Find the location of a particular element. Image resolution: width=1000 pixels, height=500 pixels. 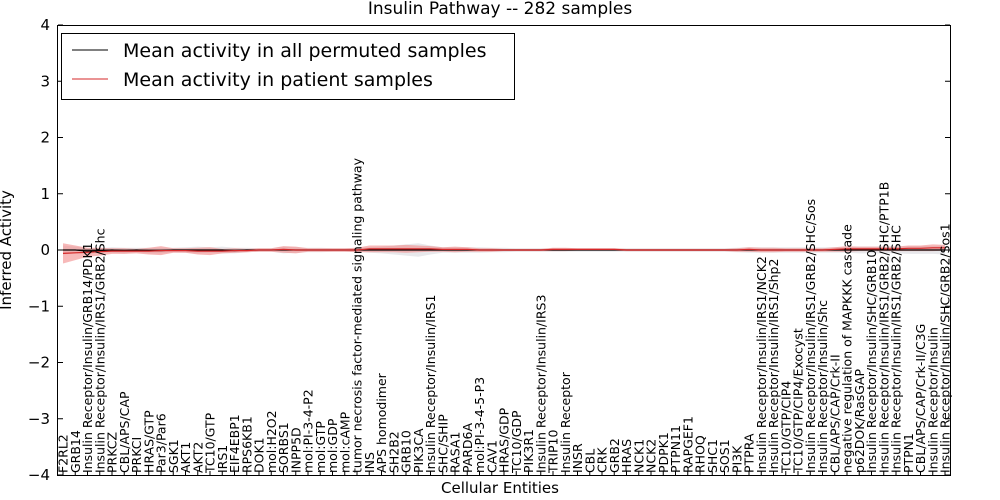

category-label: HRAS is located at coordinates (626, 456).